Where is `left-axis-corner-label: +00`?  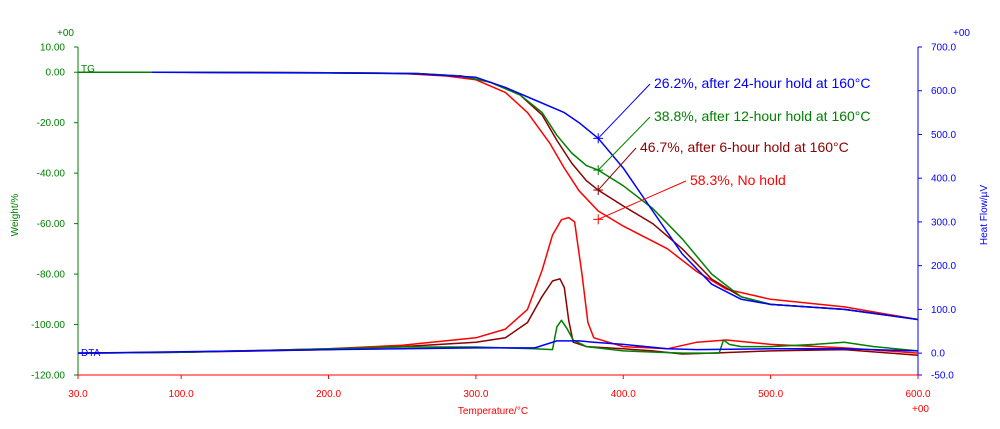 left-axis-corner-label: +00 is located at coordinates (65, 33).